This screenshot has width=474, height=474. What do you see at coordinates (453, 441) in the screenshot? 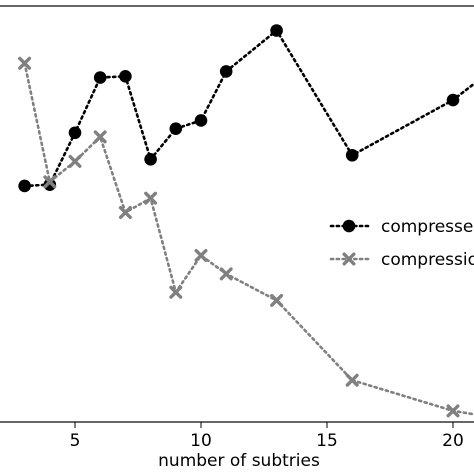
I see `x-tick-label: 20` at bounding box center [453, 441].